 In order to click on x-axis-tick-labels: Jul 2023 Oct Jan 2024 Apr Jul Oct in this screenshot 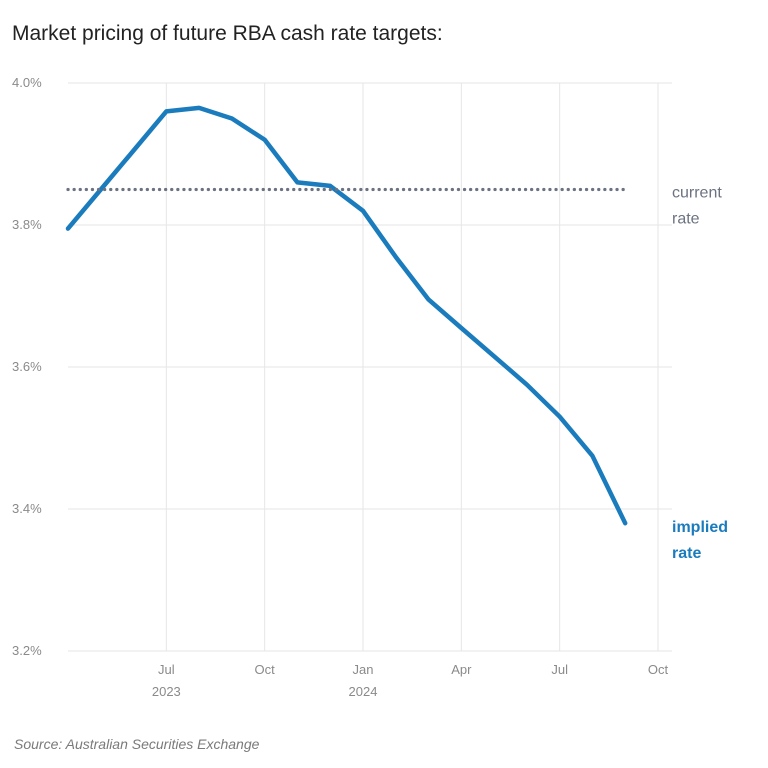, I will do `click(410, 680)`.